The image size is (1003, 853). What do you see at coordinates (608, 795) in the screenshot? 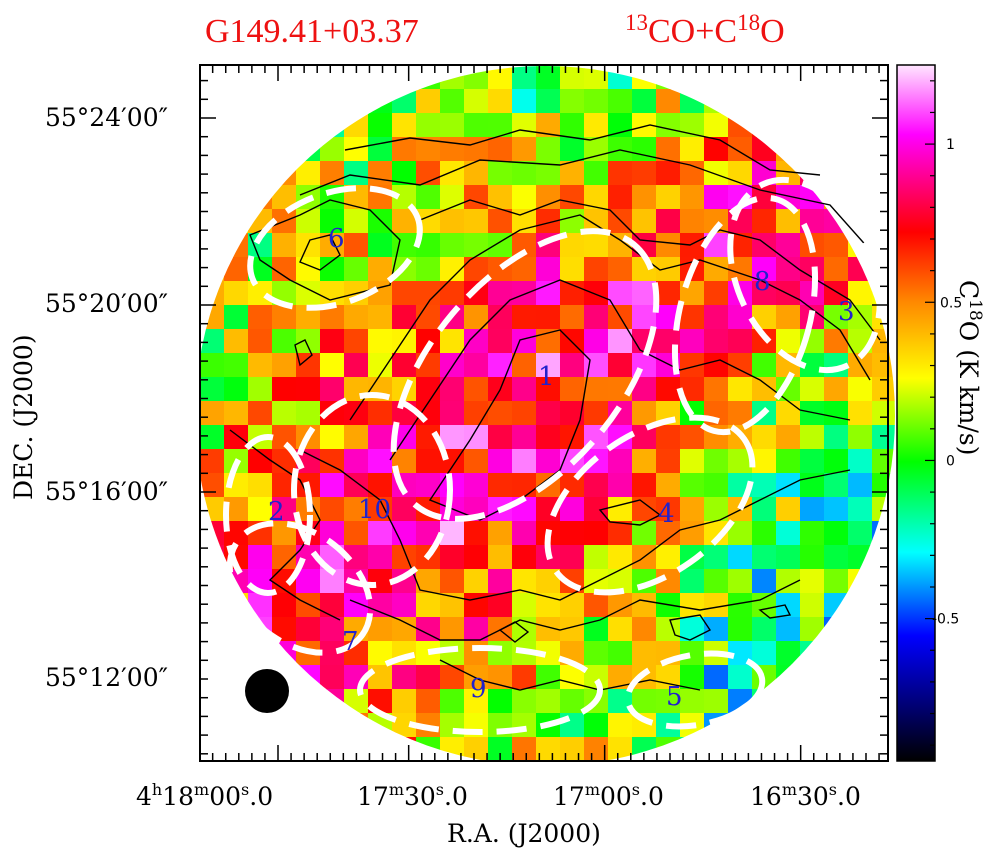
I see `ra-tick-label: 17m00s.0` at bounding box center [608, 795].